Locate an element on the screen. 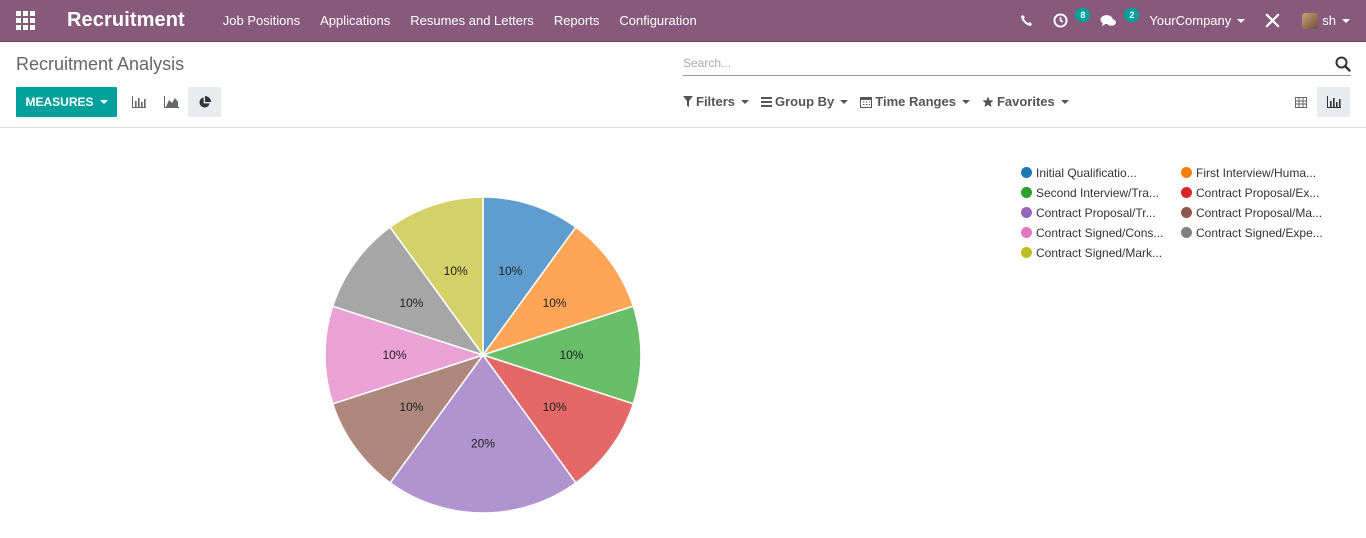  company-switcher: YourCompany is located at coordinates (1197, 20).